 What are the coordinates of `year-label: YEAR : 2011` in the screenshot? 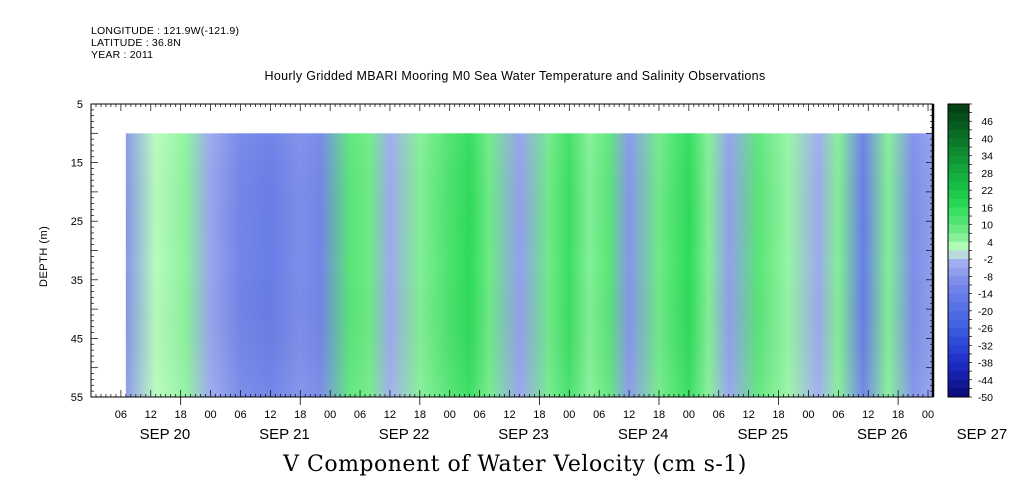 It's located at (122, 55).